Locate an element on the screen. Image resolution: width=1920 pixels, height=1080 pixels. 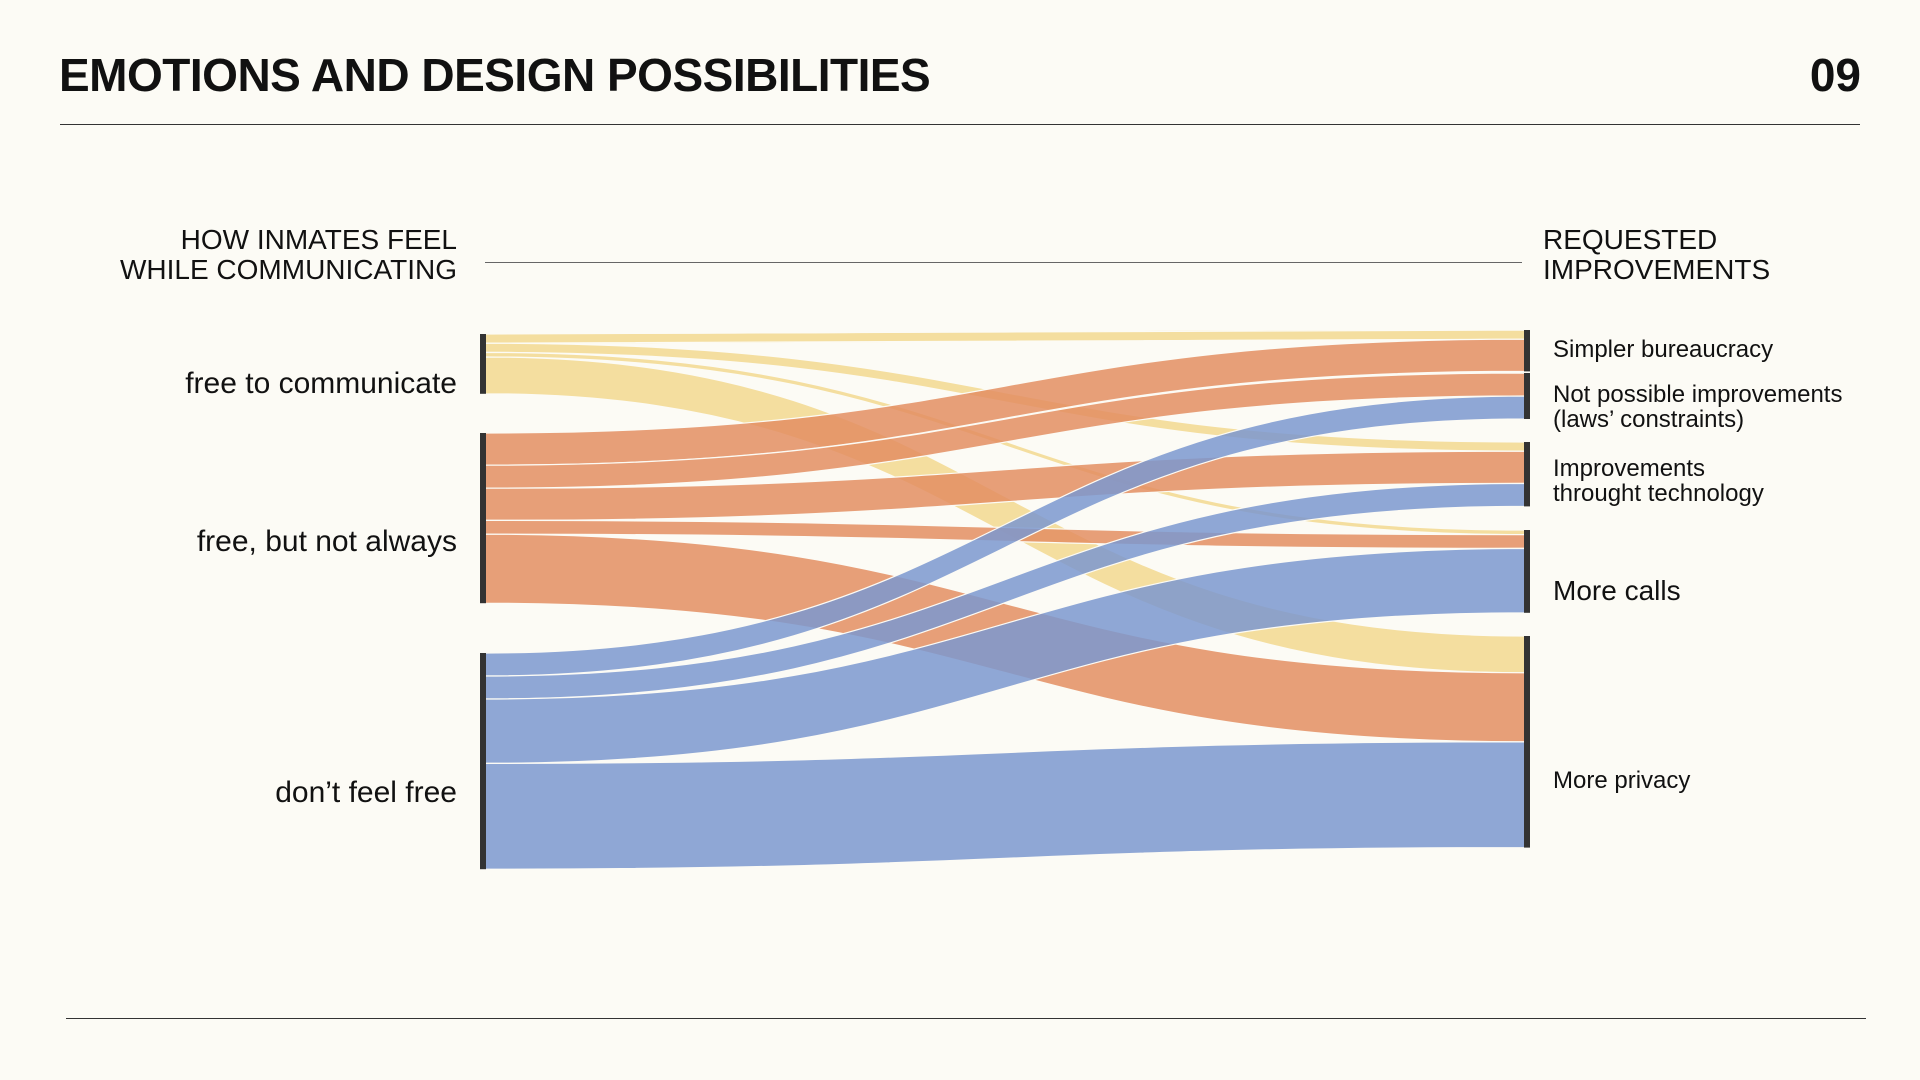
source-node-partial is located at coordinates (483, 518).